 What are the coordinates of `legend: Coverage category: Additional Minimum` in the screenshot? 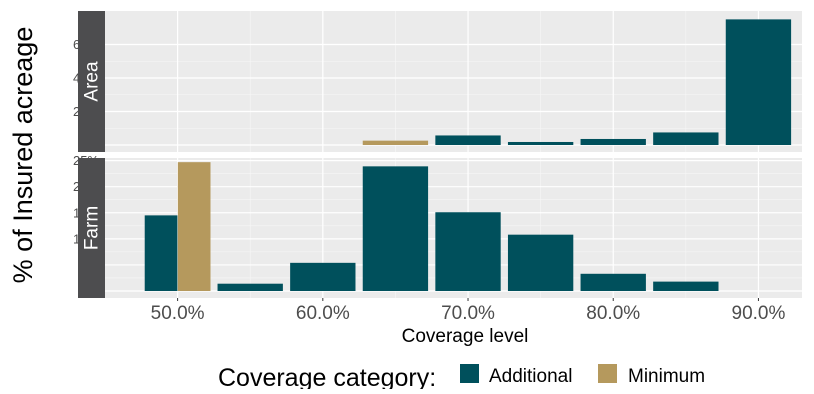 It's located at (461, 378).